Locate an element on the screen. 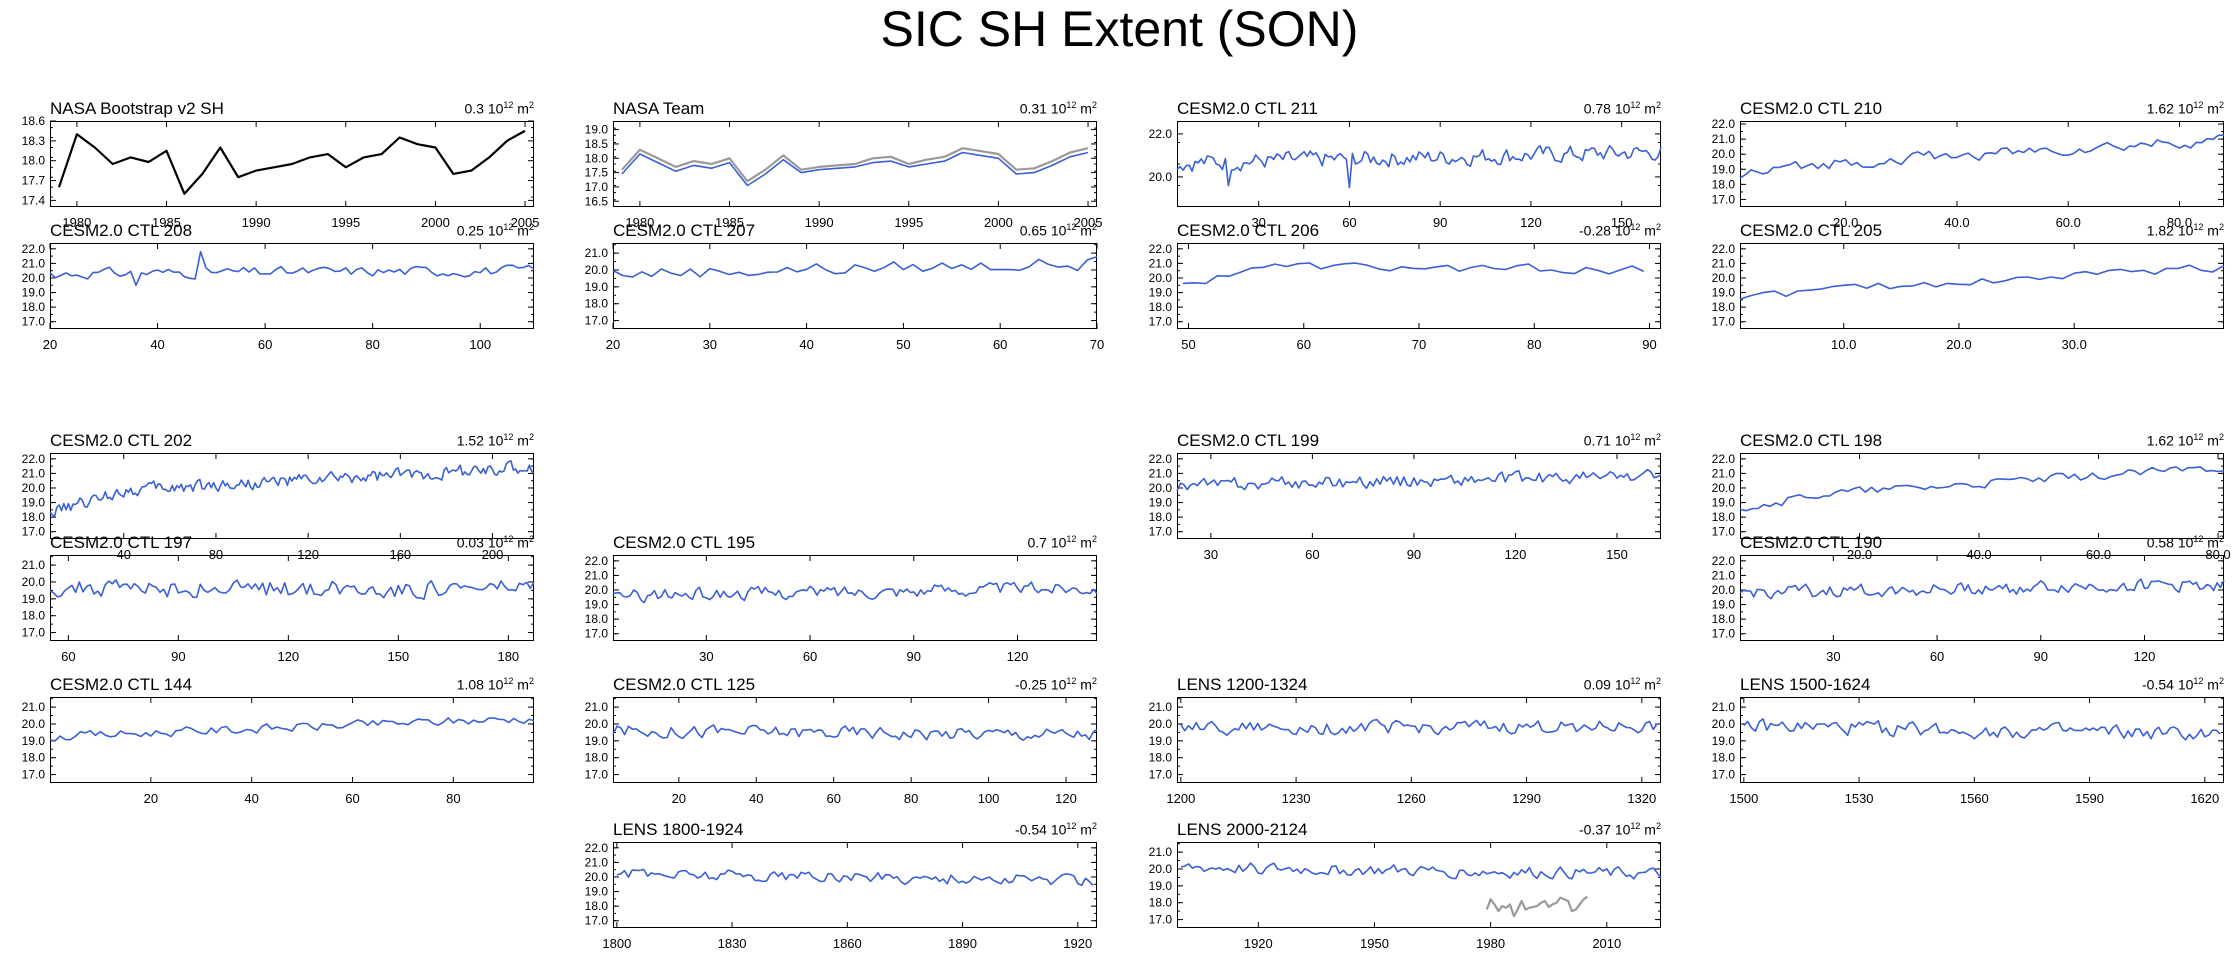 This screenshot has height=960, width=2239. x-tick-label: 1200 is located at coordinates (1180, 798).